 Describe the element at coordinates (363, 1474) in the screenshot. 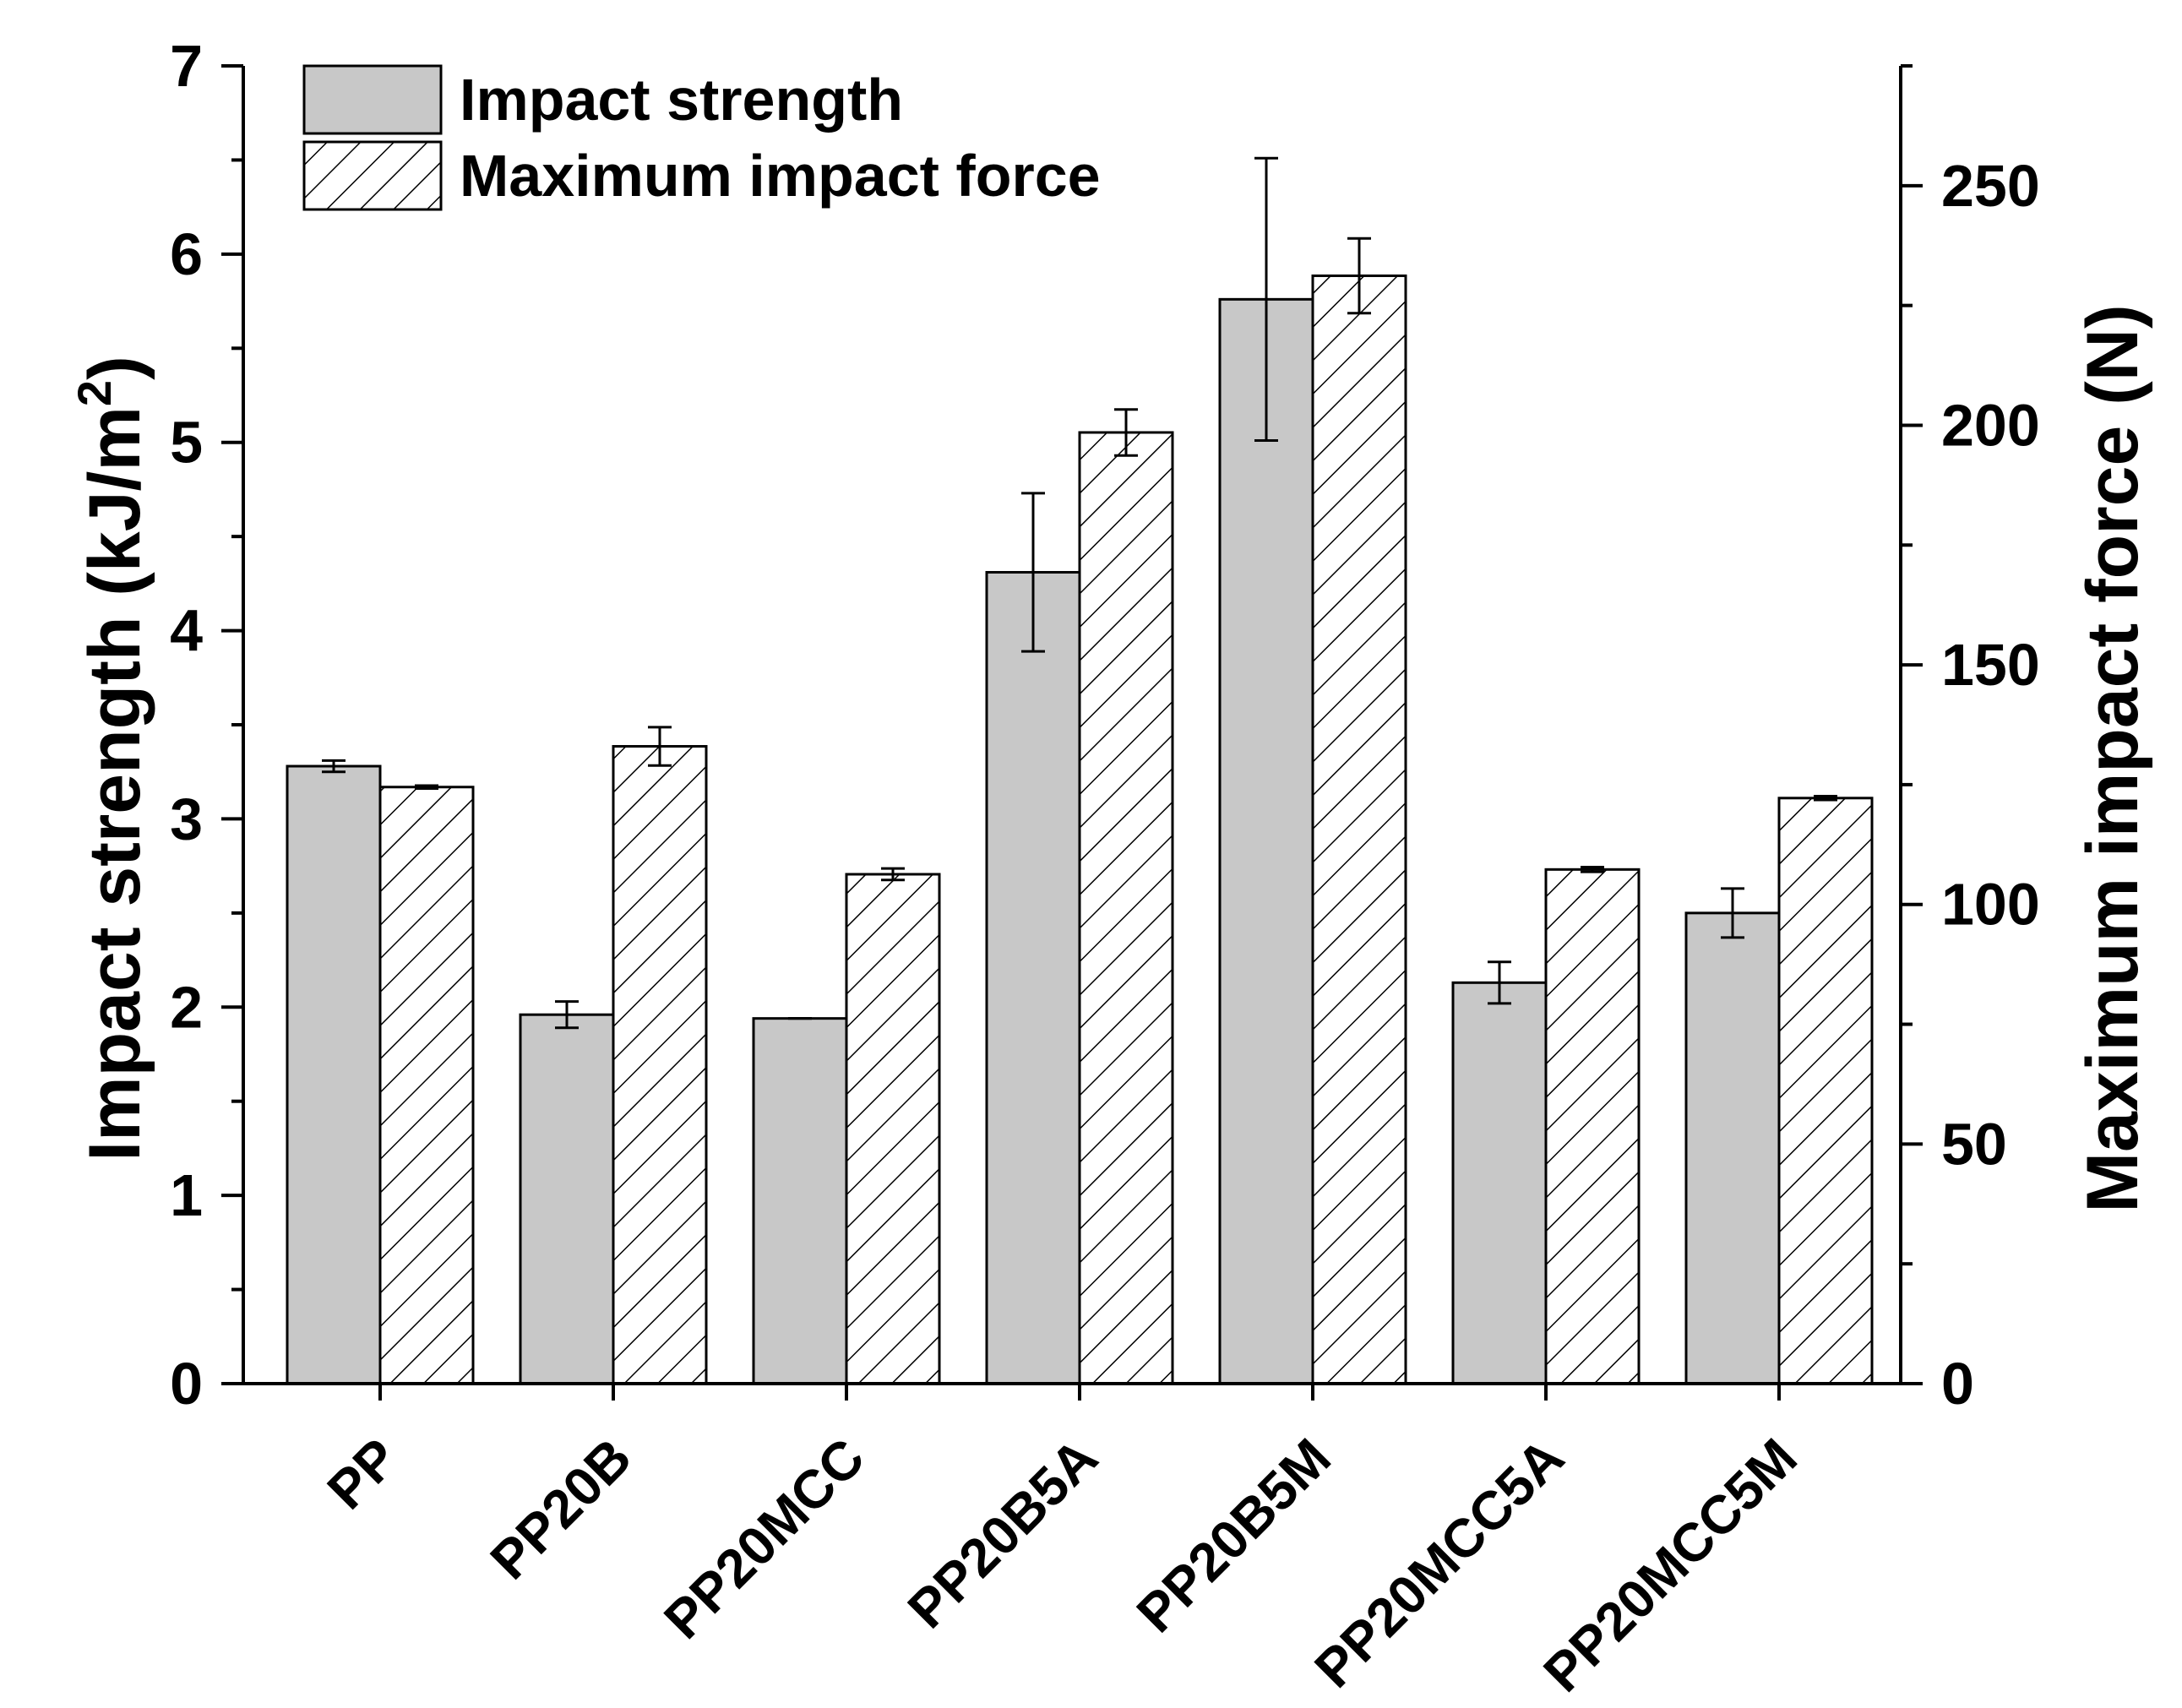

I see `x-tick-label-pp: PP` at that location.